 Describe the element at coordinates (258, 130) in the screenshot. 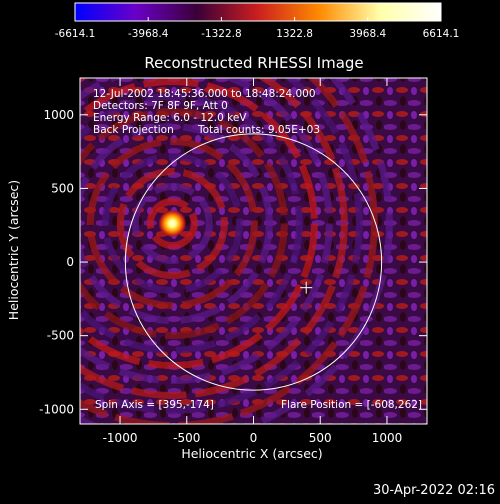

I see `annotation-total-counts: Total counts: 9.05E+03` at that location.